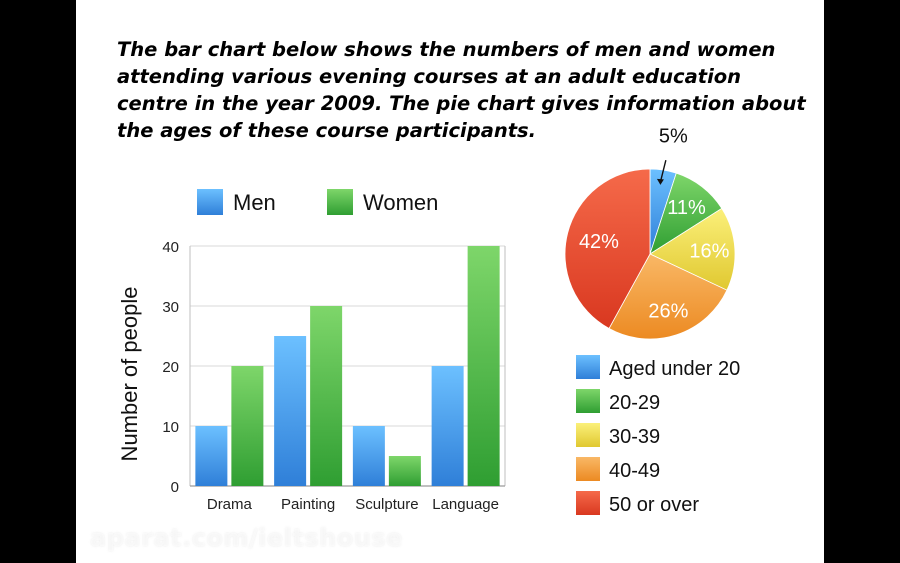 This screenshot has height=563, width=900. I want to click on bar-men-sculpture, so click(368, 456).